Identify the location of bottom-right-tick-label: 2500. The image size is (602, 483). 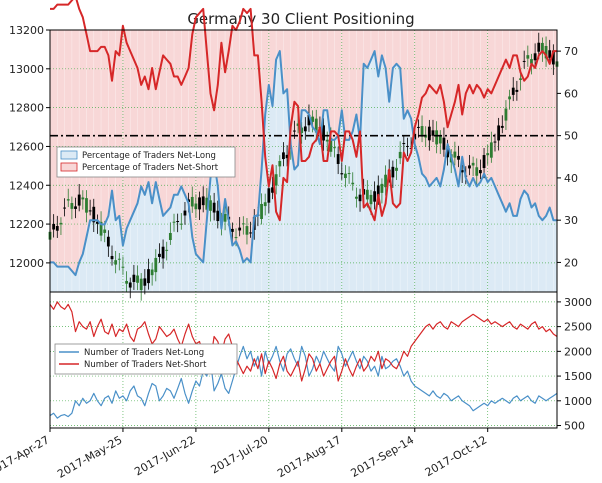
(578, 327).